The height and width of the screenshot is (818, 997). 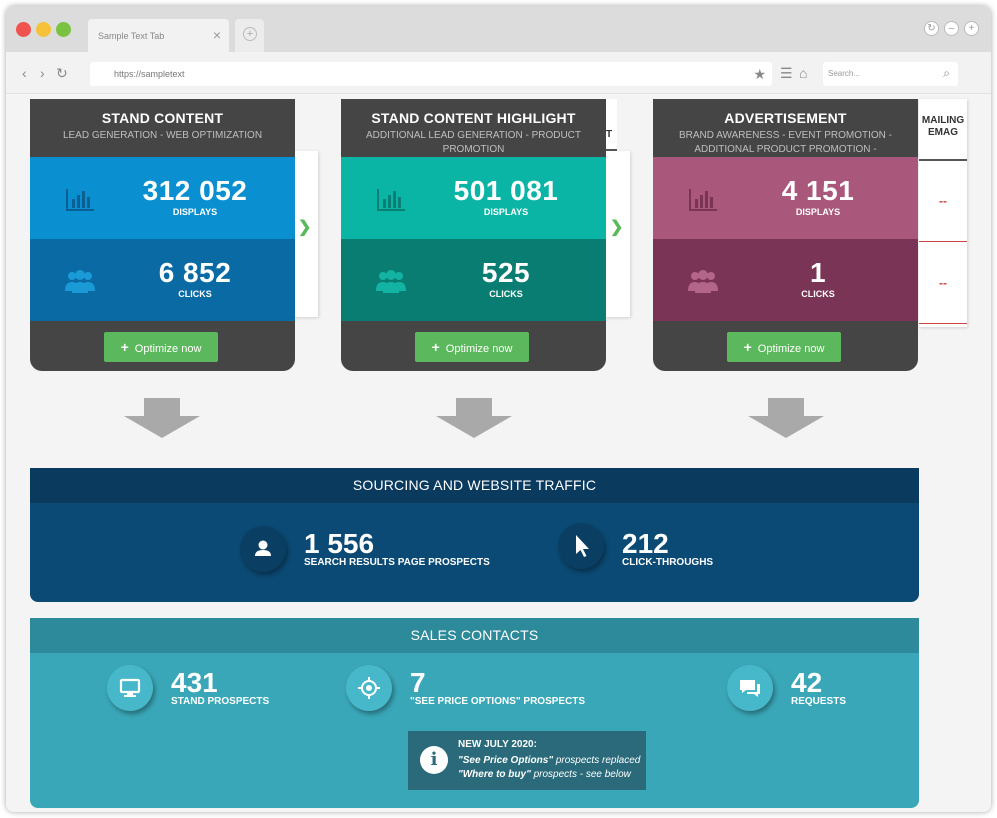 What do you see at coordinates (581, 546) in the screenshot?
I see `cursor-icon` at bounding box center [581, 546].